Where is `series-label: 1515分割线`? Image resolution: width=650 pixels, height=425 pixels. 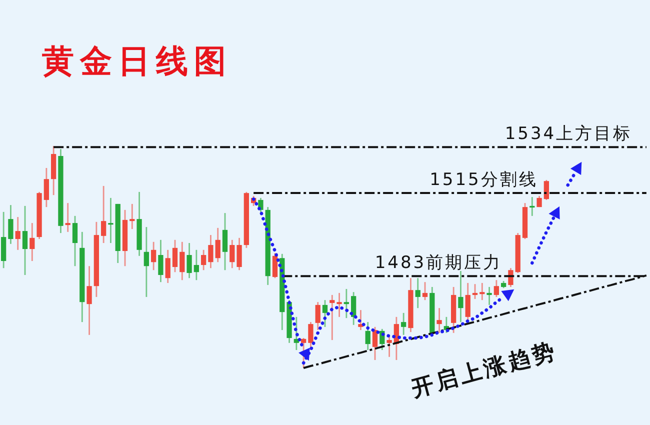 series-label: 1515分割线 is located at coordinates (484, 180).